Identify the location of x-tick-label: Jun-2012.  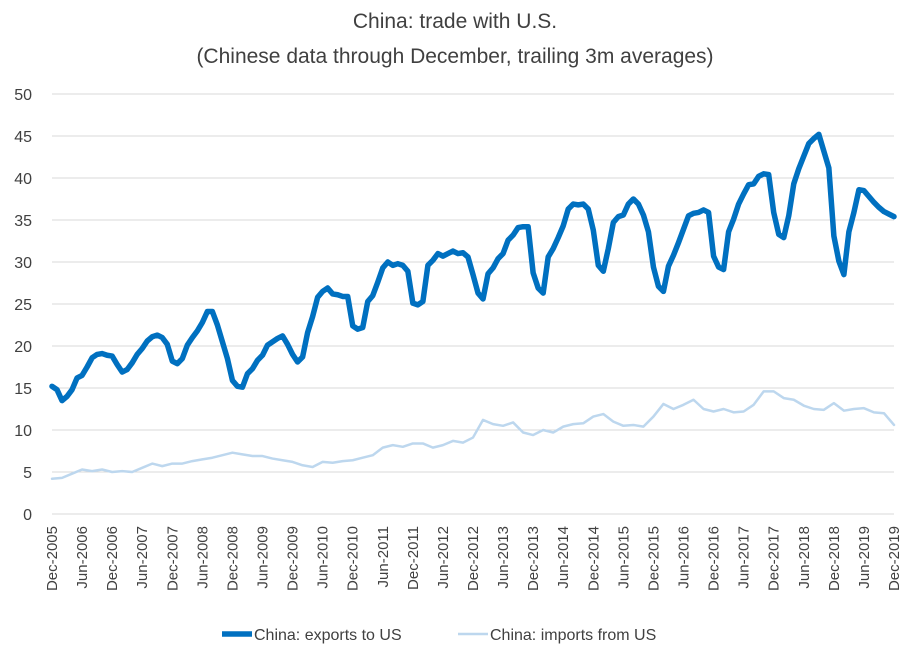
(443, 557).